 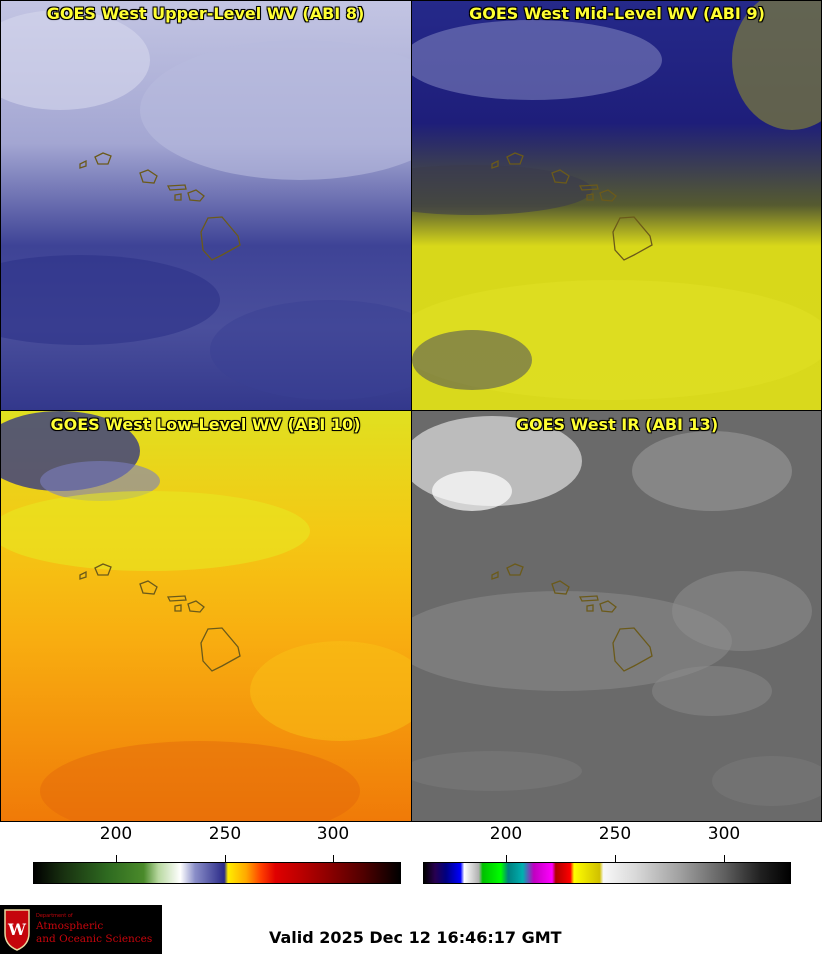 What do you see at coordinates (217, 873) in the screenshot?
I see `wv-colorbar` at bounding box center [217, 873].